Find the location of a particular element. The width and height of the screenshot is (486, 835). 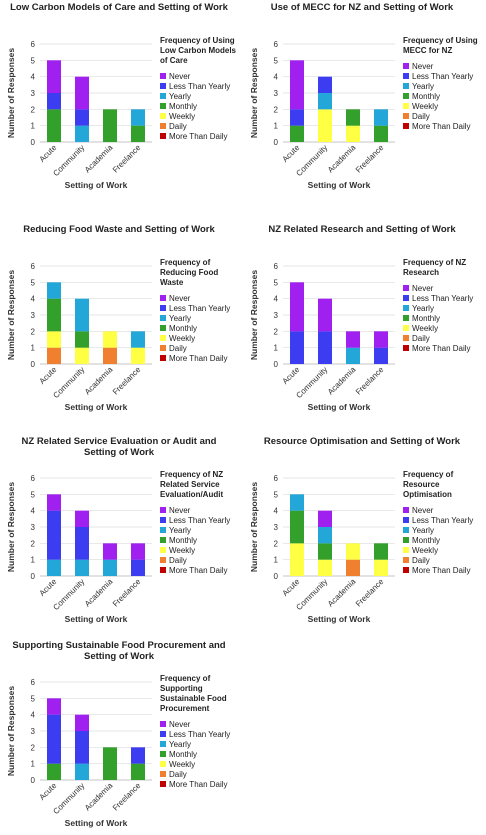

legend-item: Never is located at coordinates (201, 724).